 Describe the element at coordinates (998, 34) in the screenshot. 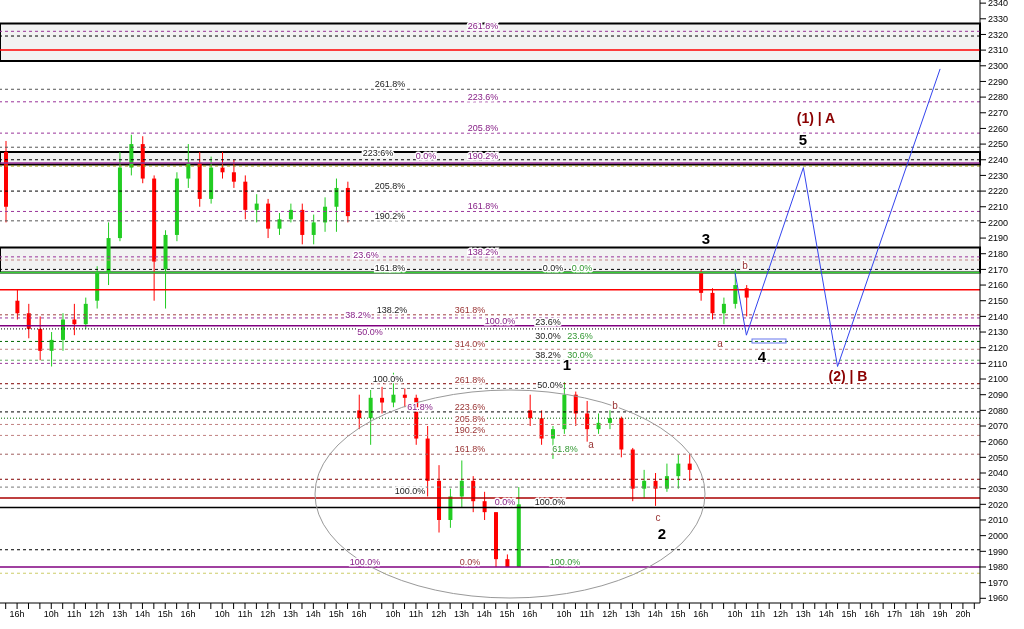

I see `y-tick-label: 2320` at that location.